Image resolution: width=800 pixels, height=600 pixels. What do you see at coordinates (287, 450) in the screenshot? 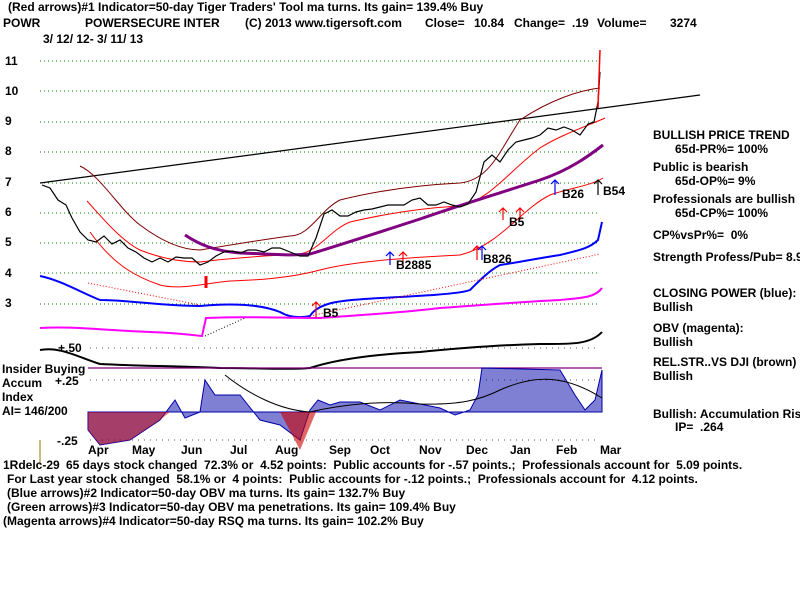
I see `month-aug: Aug` at bounding box center [287, 450].